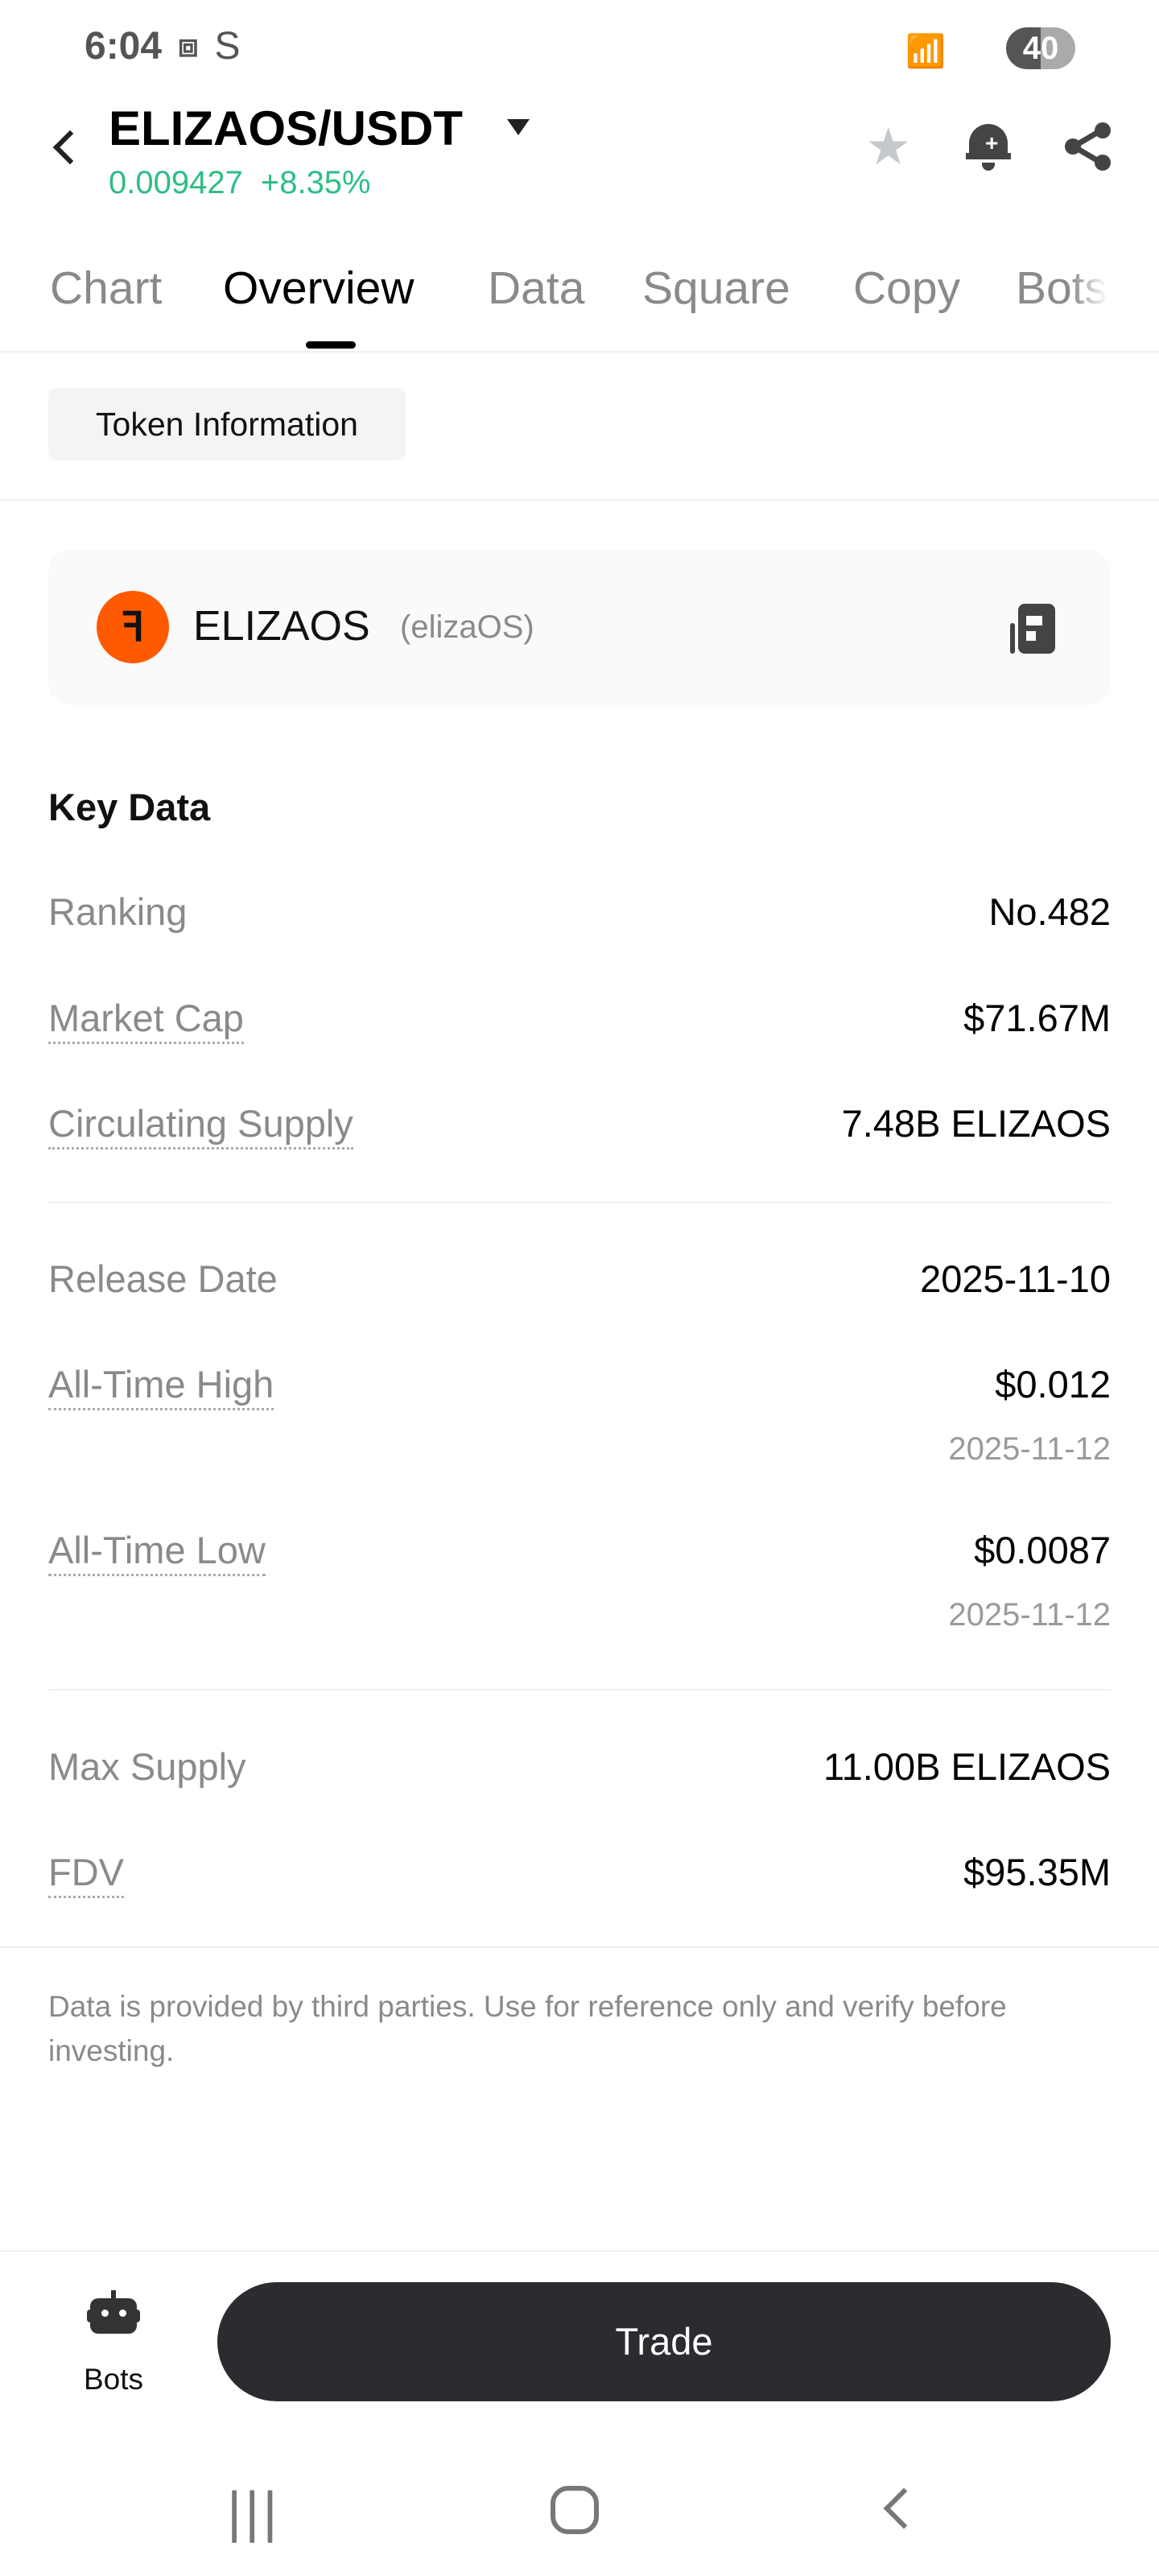 The height and width of the screenshot is (2576, 1159). I want to click on back-icon, so click(70, 147).